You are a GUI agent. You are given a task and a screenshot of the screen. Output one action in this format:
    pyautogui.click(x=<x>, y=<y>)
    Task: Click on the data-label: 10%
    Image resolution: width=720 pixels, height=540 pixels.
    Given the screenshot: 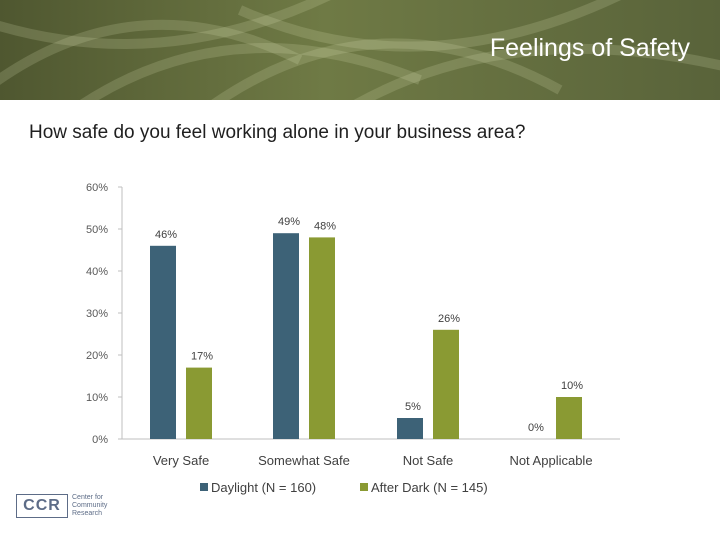 What is the action you would take?
    pyautogui.click(x=572, y=386)
    